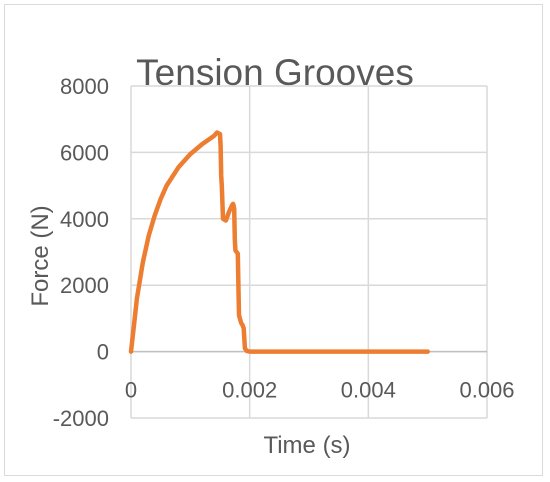 The height and width of the screenshot is (482, 550). Describe the element at coordinates (40, 255) in the screenshot. I see `y-axis-title: Force (N)` at that location.